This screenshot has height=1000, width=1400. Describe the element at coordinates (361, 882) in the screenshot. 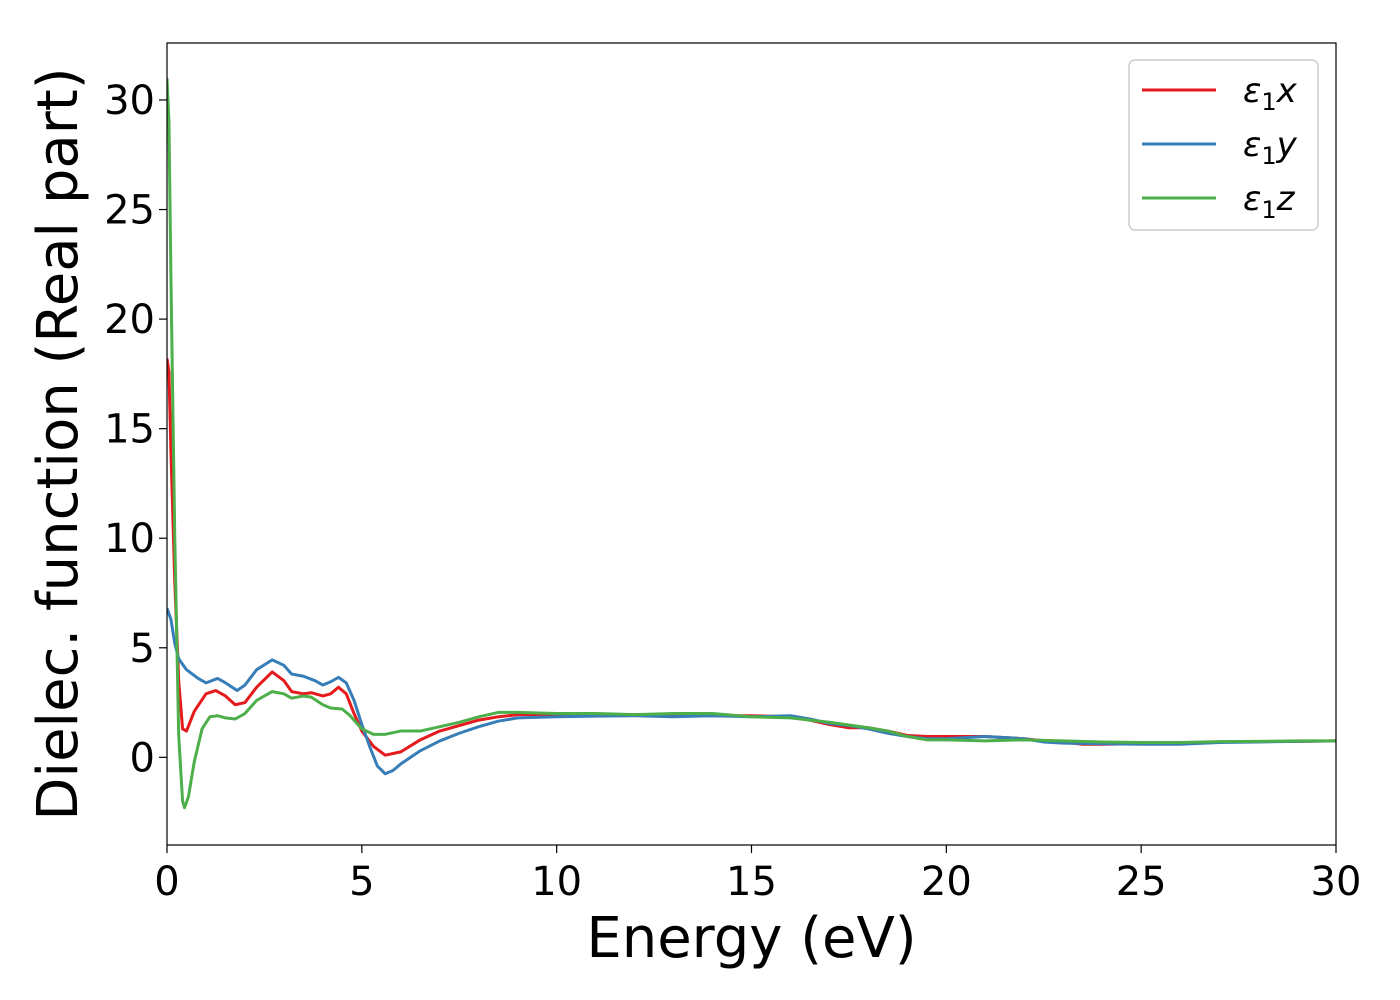

I see `x-tick-label: 5` at that location.